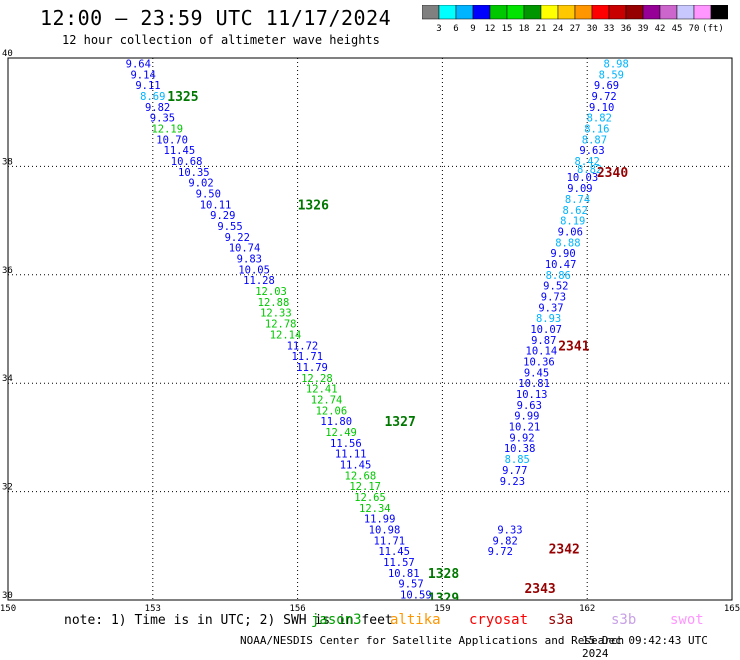  Describe the element at coordinates (442, 609) in the screenshot. I see `x-tick-label: 159` at that location.